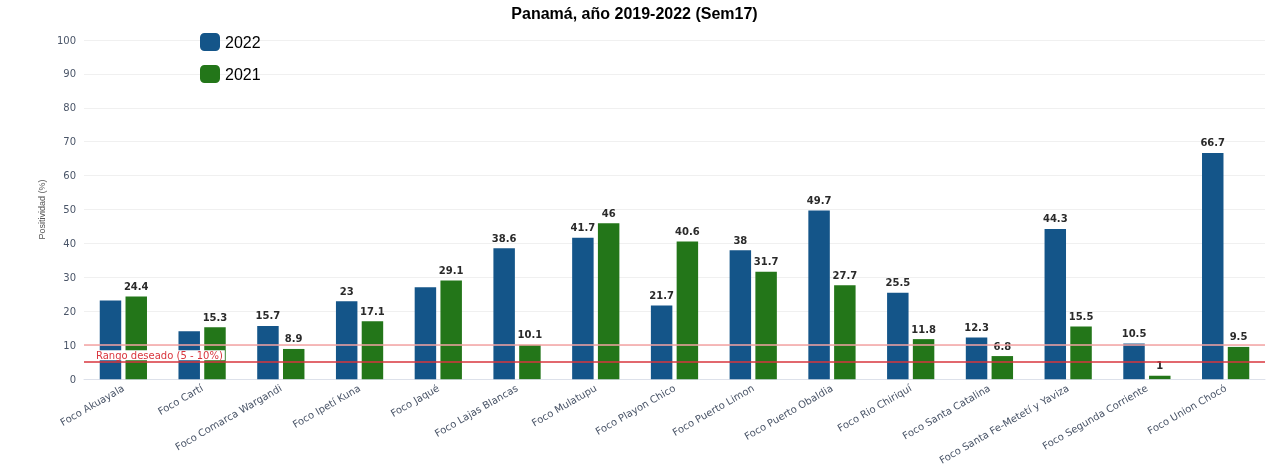 The image size is (1269, 467). Describe the element at coordinates (530, 335) in the screenshot. I see `data-label: 10.1` at that location.